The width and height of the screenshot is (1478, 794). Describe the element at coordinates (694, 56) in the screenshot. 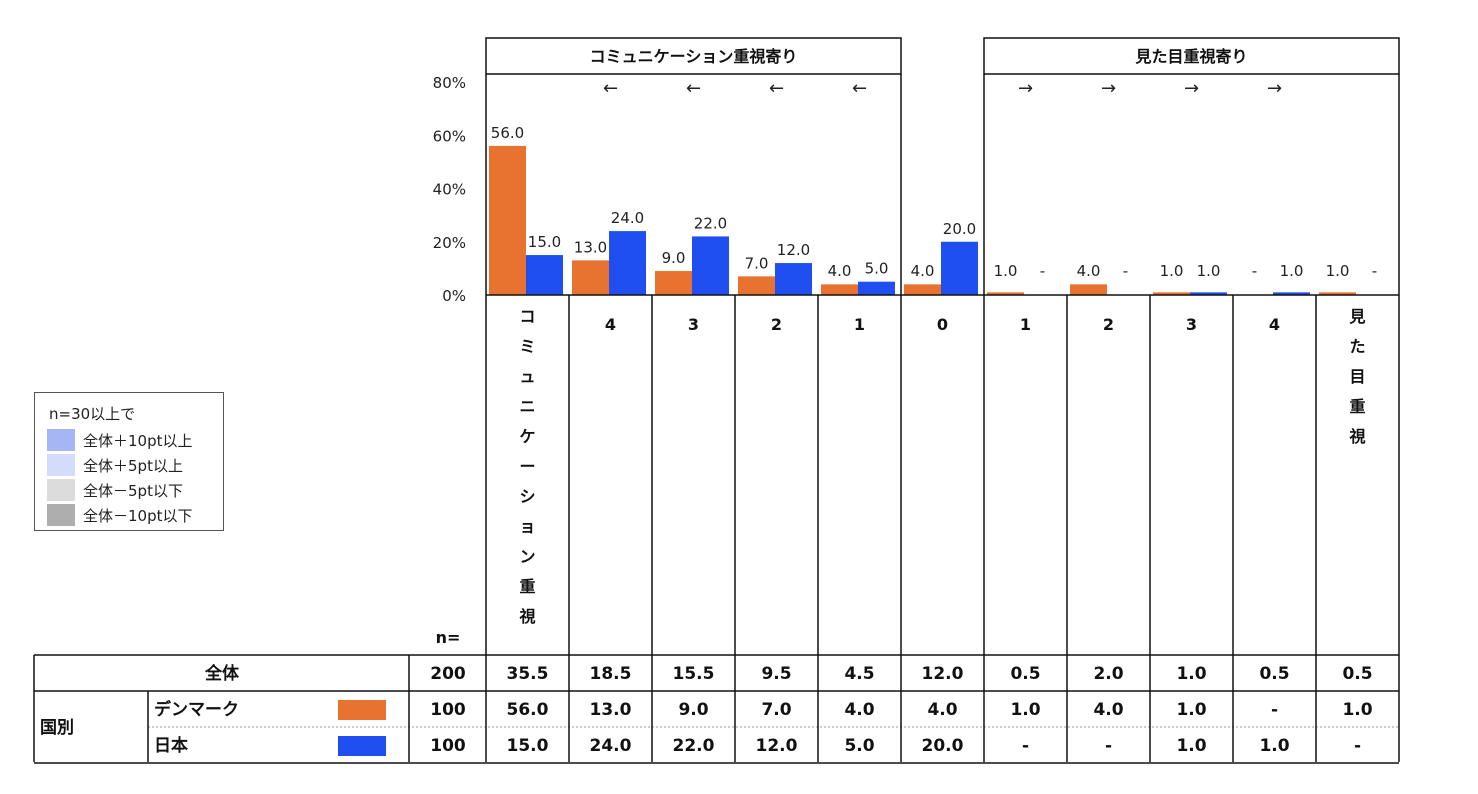

I see `group-header-communication: コミュニケーション重視寄り` at that location.